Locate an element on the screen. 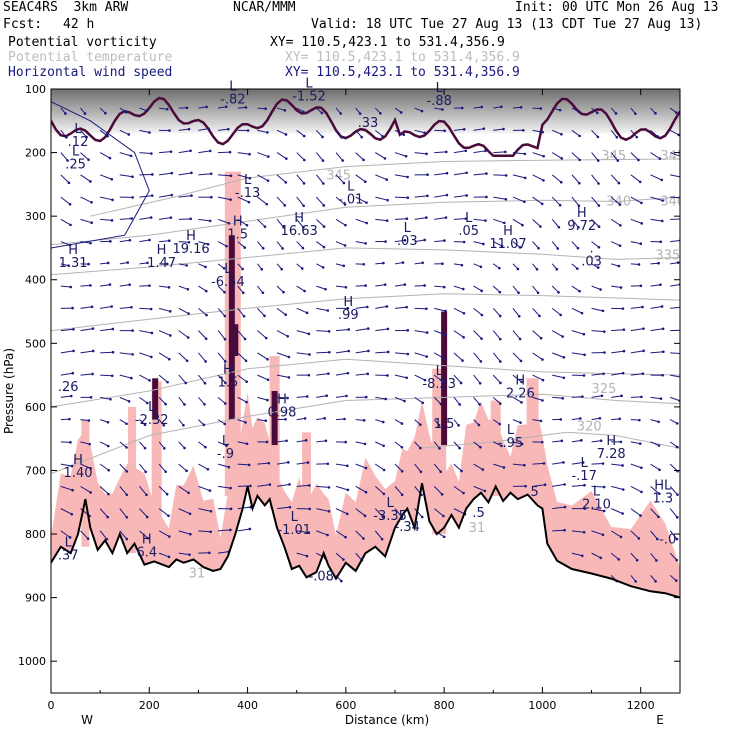 This screenshot has width=740, height=740. org-label: NCAR/MMM is located at coordinates (264, 7).